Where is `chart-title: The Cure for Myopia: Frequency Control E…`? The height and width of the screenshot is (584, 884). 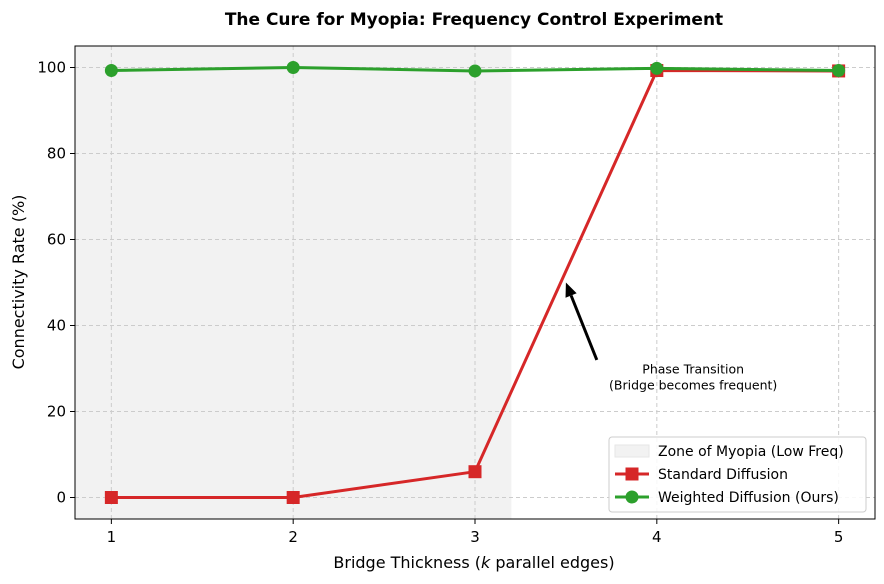
chart-title: The Cure for Myopia: Frequency Control E… is located at coordinates (474, 20).